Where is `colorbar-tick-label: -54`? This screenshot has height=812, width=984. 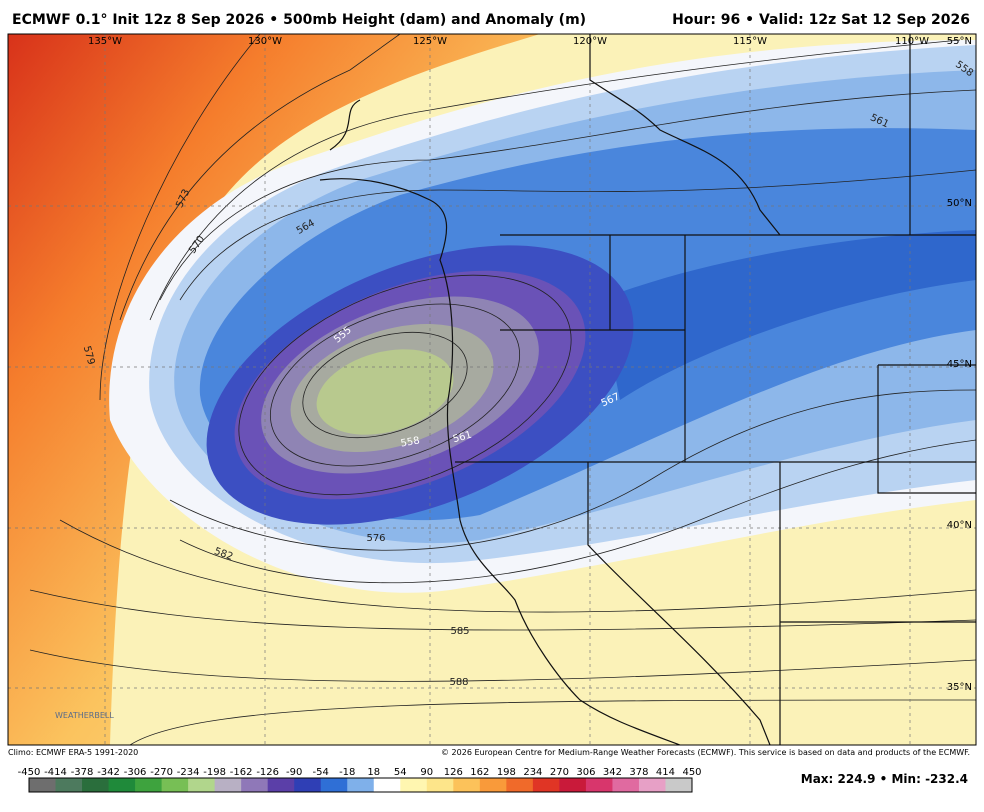 colorbar-tick-label: -54 is located at coordinates (321, 772).